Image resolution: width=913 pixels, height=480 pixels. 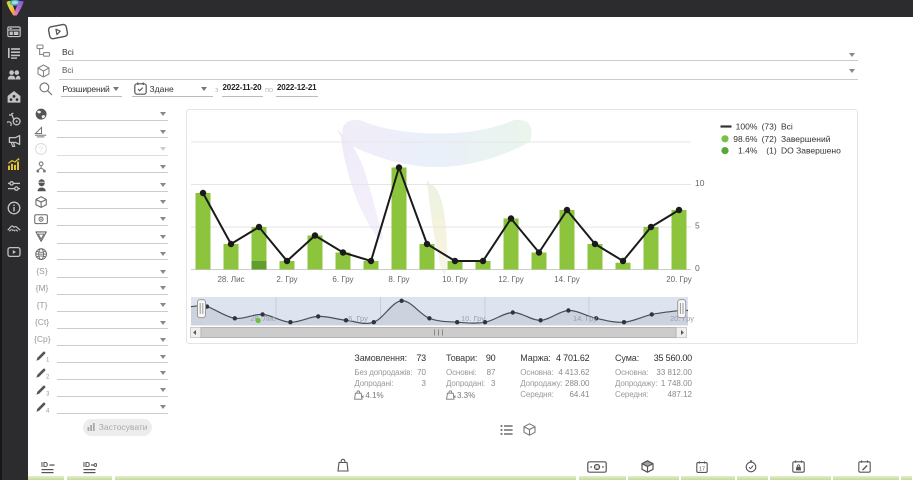 I want to click on svg-text: 17, so click(x=702, y=470).